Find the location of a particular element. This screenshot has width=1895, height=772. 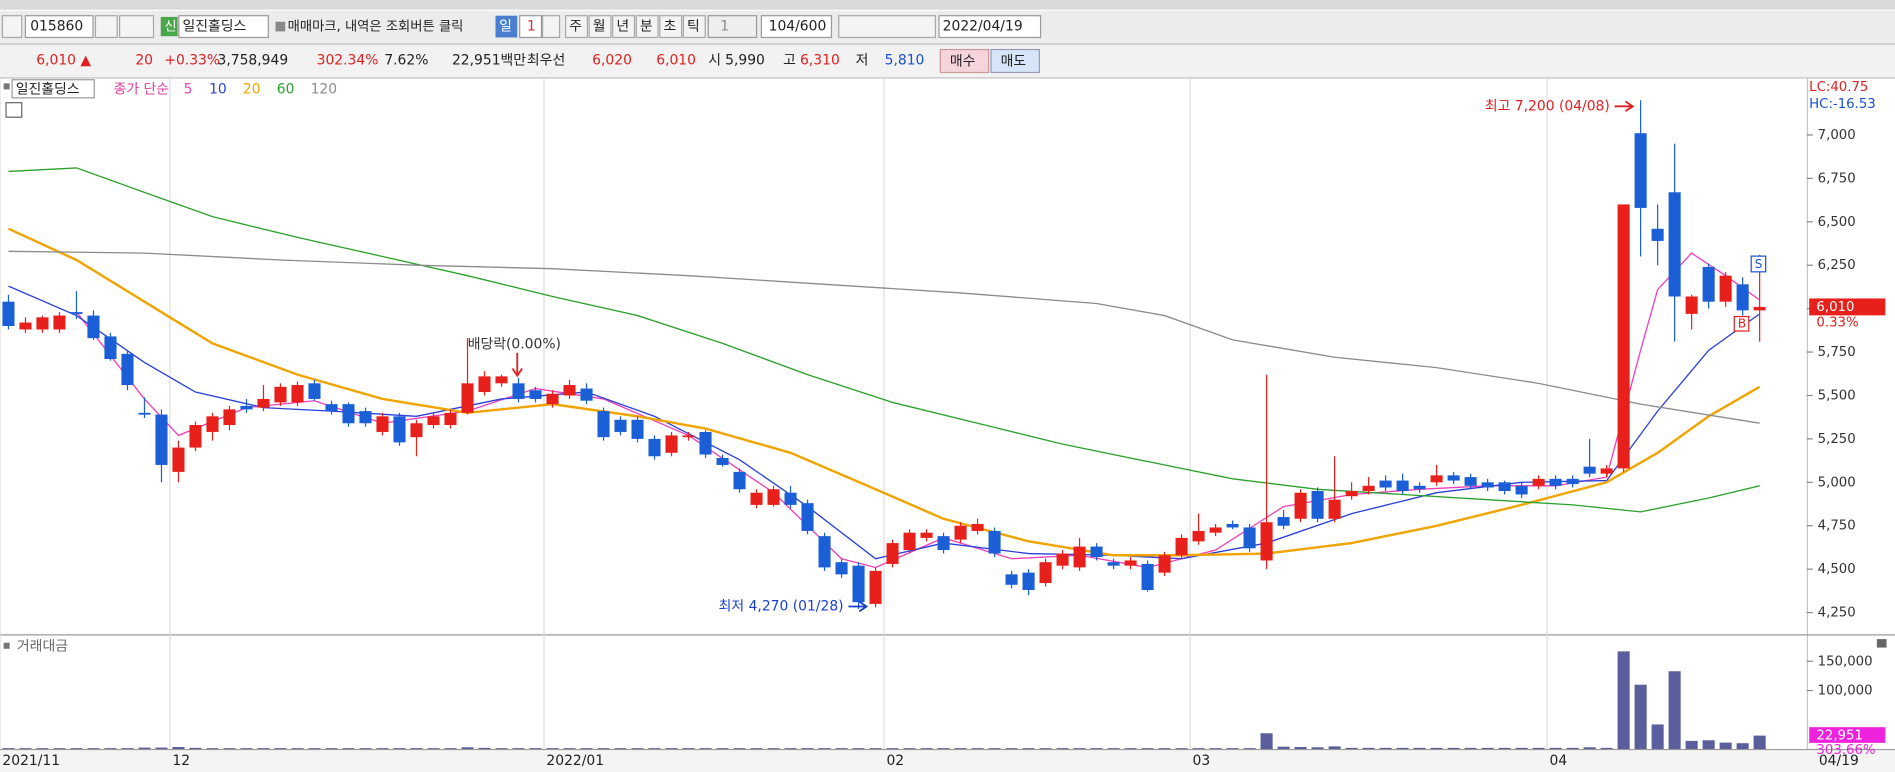

bid: 6,010 is located at coordinates (676, 60).